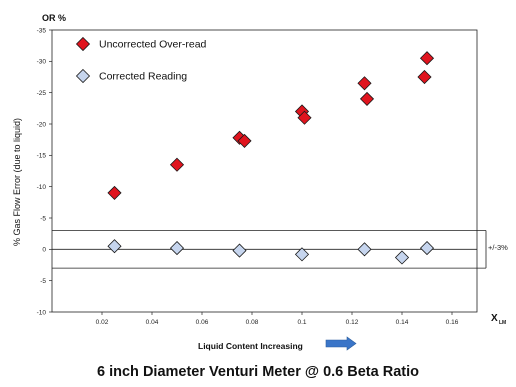 This screenshot has height=387, width=516. Describe the element at coordinates (498, 247) in the screenshot. I see `band-label: +/-3%` at that location.